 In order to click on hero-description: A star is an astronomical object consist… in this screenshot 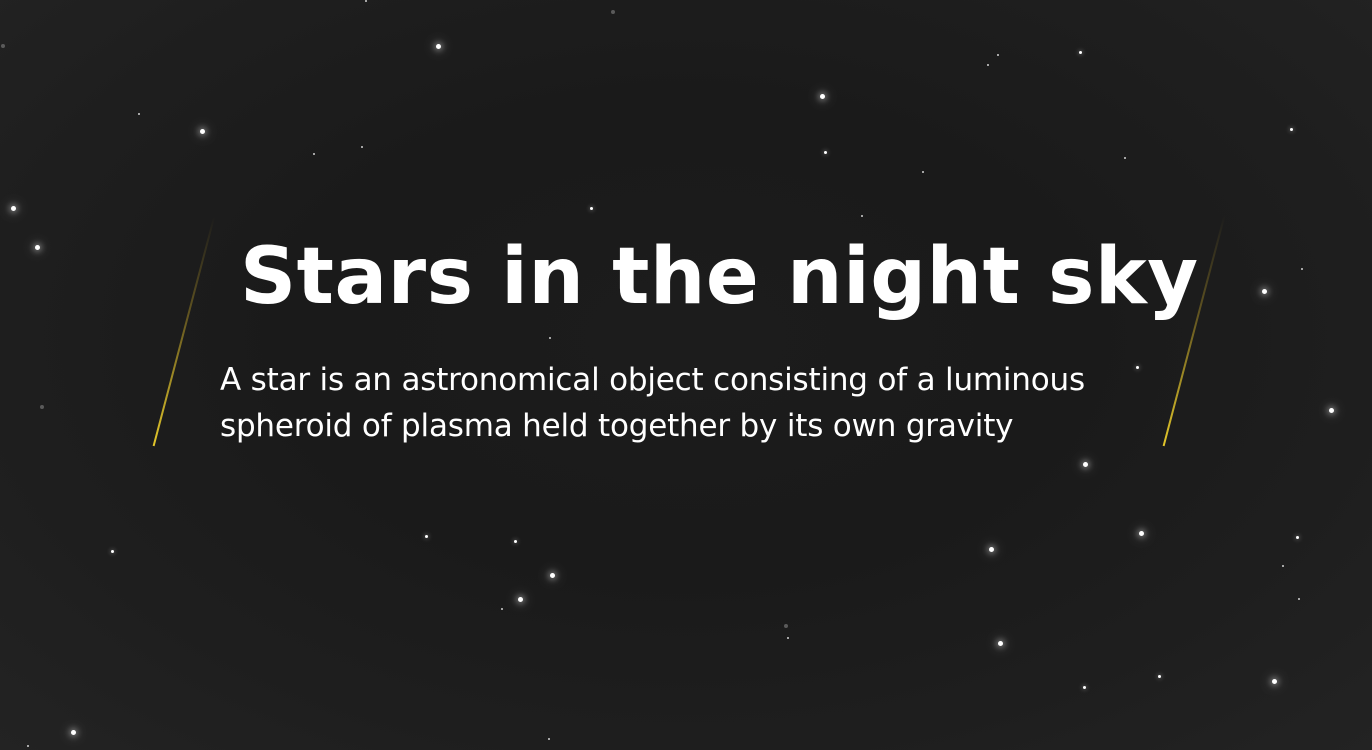, I will do `click(652, 403)`.